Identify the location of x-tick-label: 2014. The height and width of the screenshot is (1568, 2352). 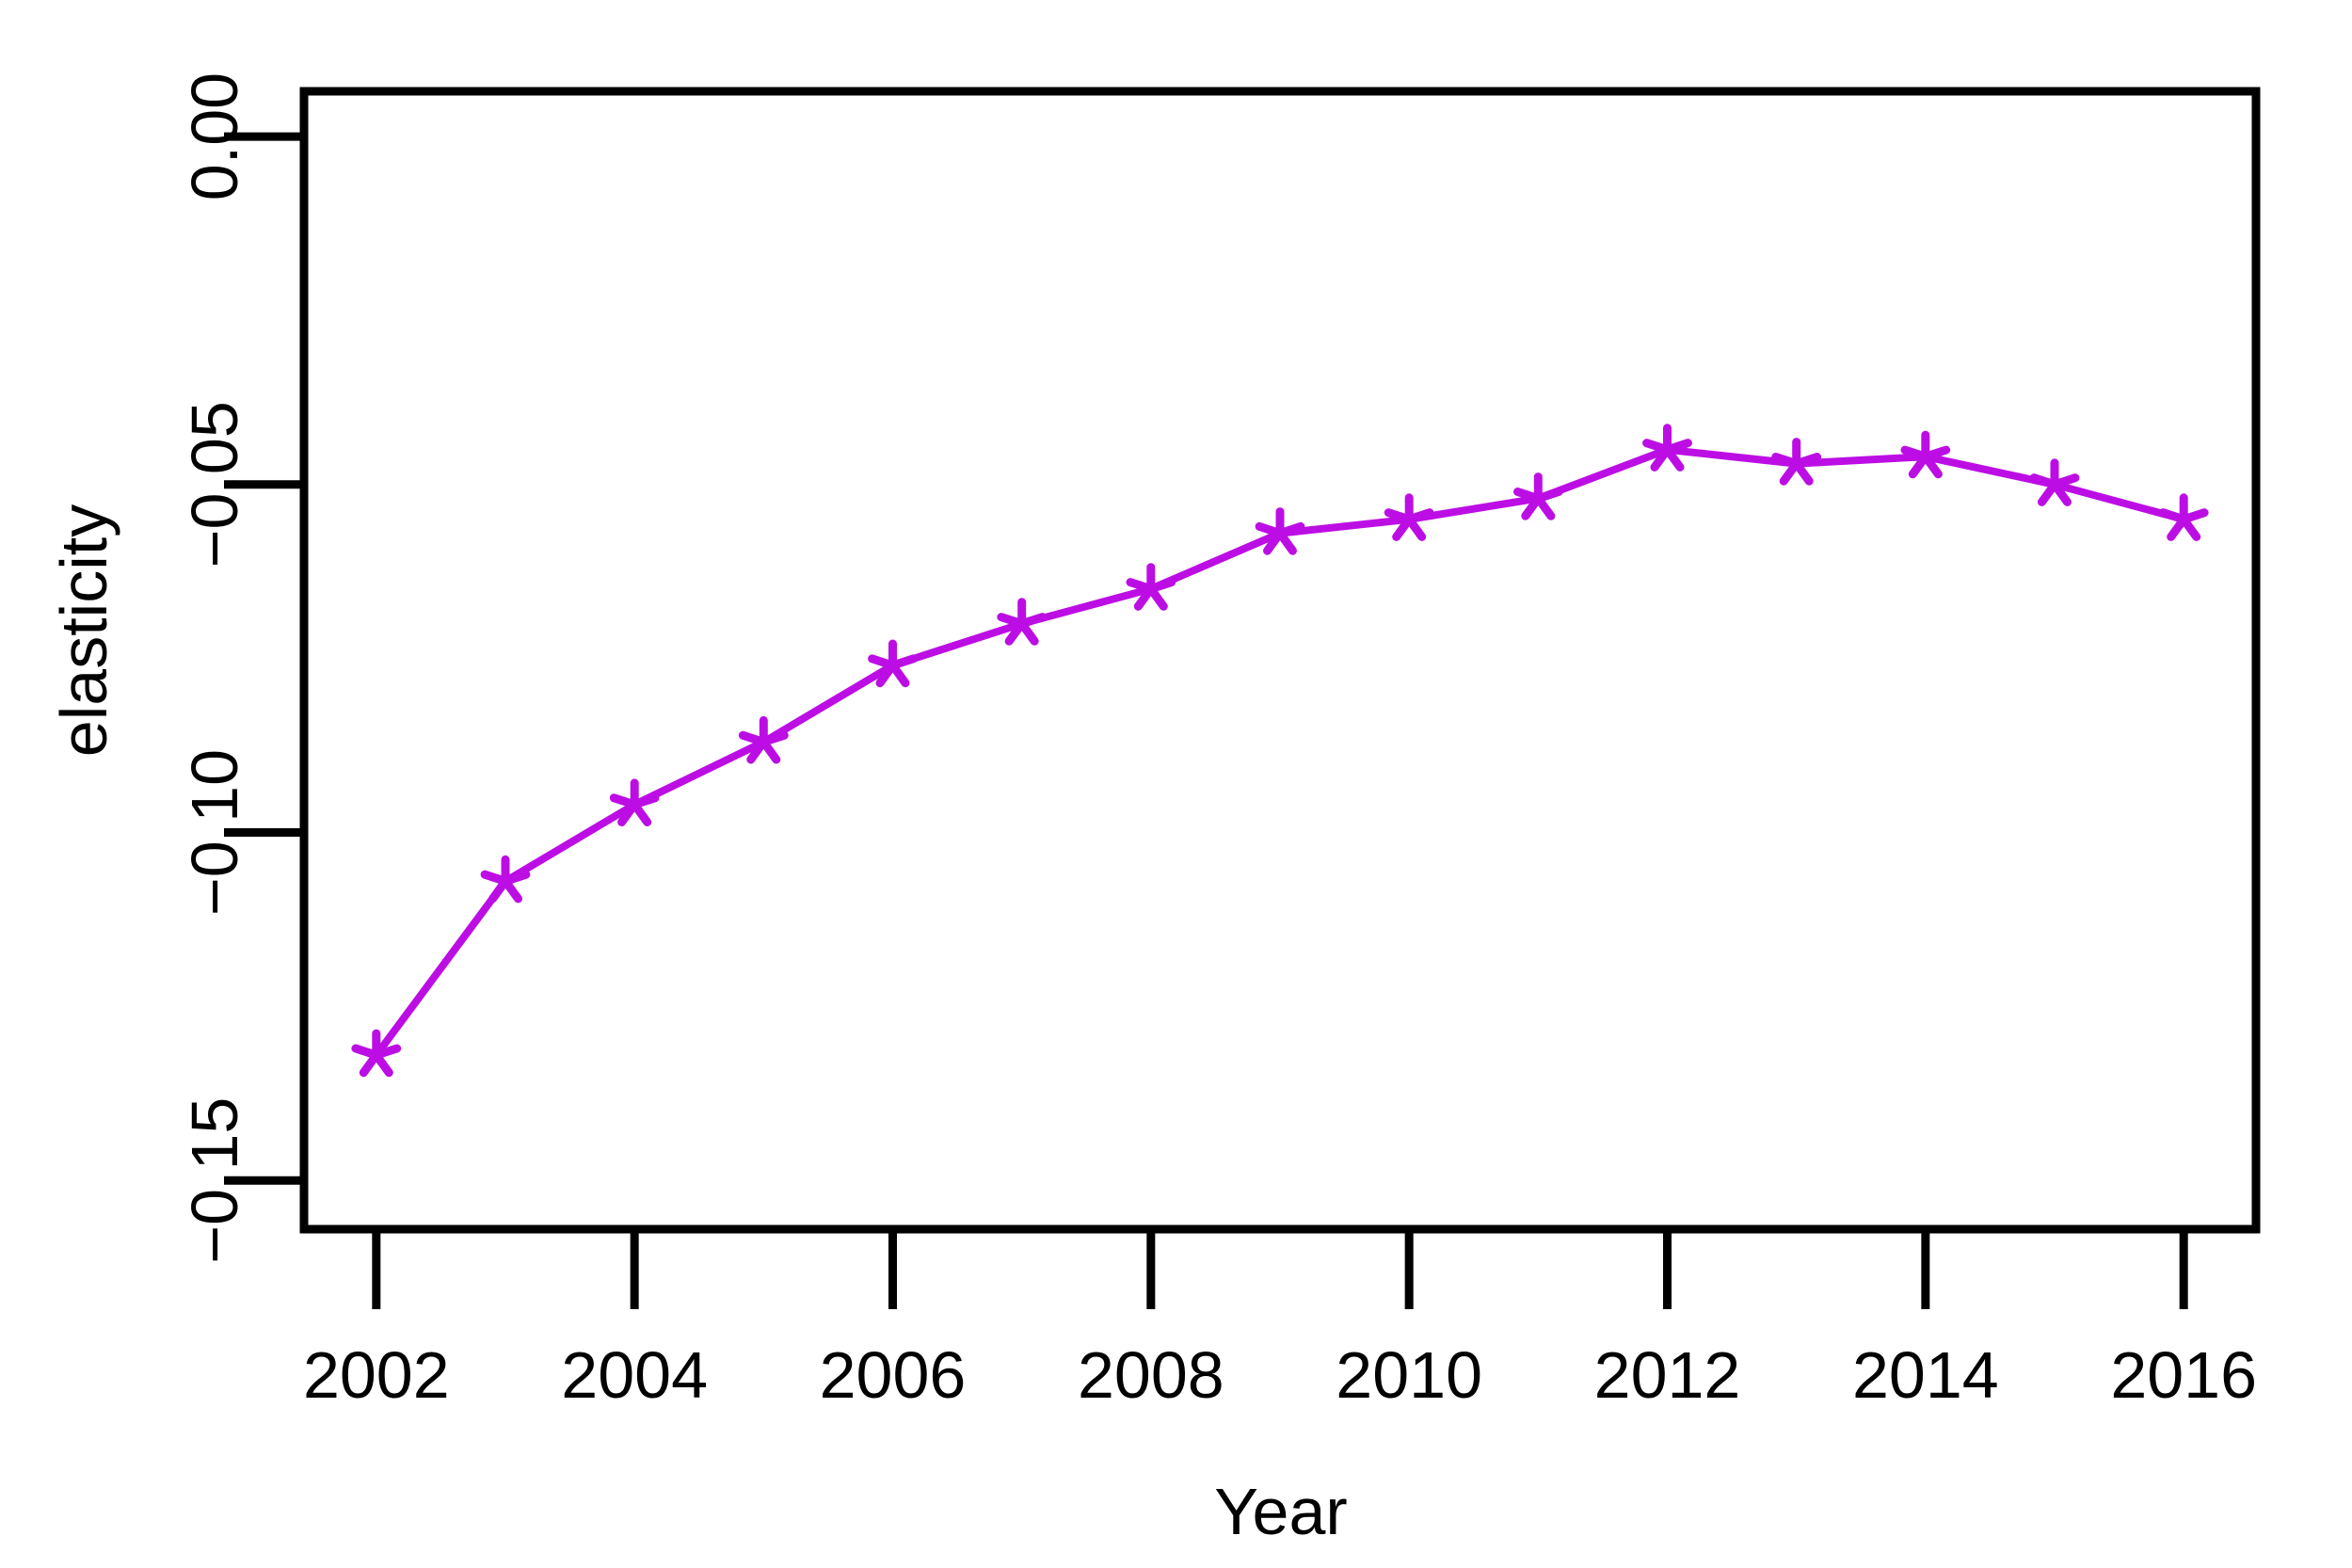
(1925, 1375).